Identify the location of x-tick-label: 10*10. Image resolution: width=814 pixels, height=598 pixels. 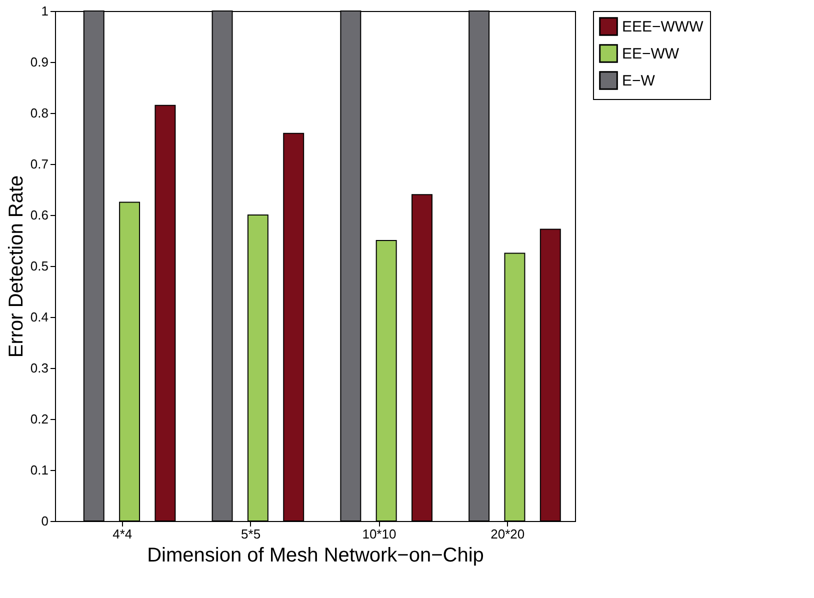
(379, 534).